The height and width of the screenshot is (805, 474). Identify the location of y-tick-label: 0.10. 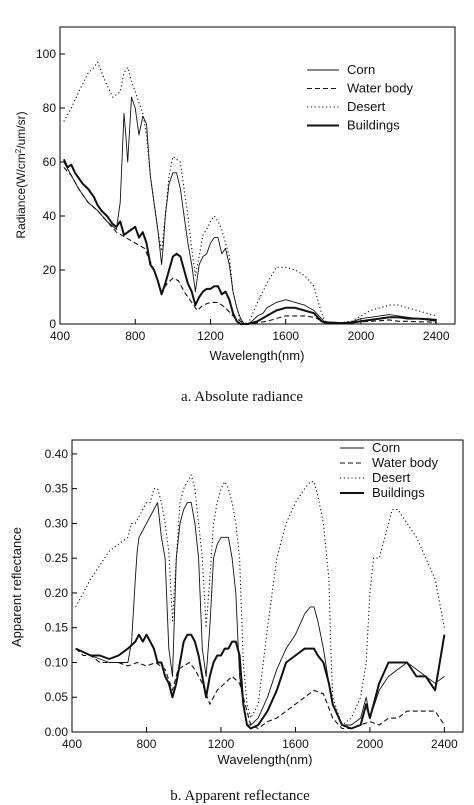
(57, 662).